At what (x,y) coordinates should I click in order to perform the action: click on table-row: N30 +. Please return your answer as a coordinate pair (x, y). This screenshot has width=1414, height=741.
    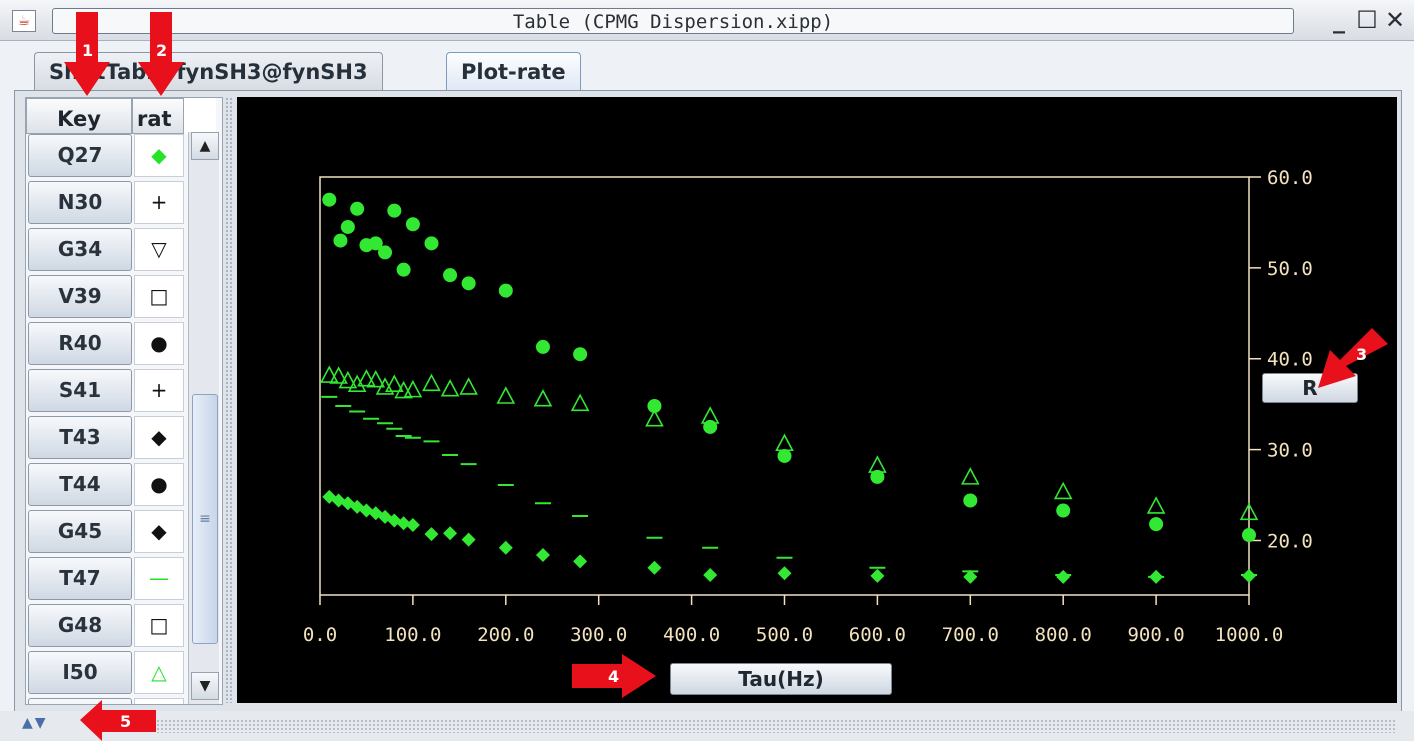
    Looking at the image, I should click on (106, 202).